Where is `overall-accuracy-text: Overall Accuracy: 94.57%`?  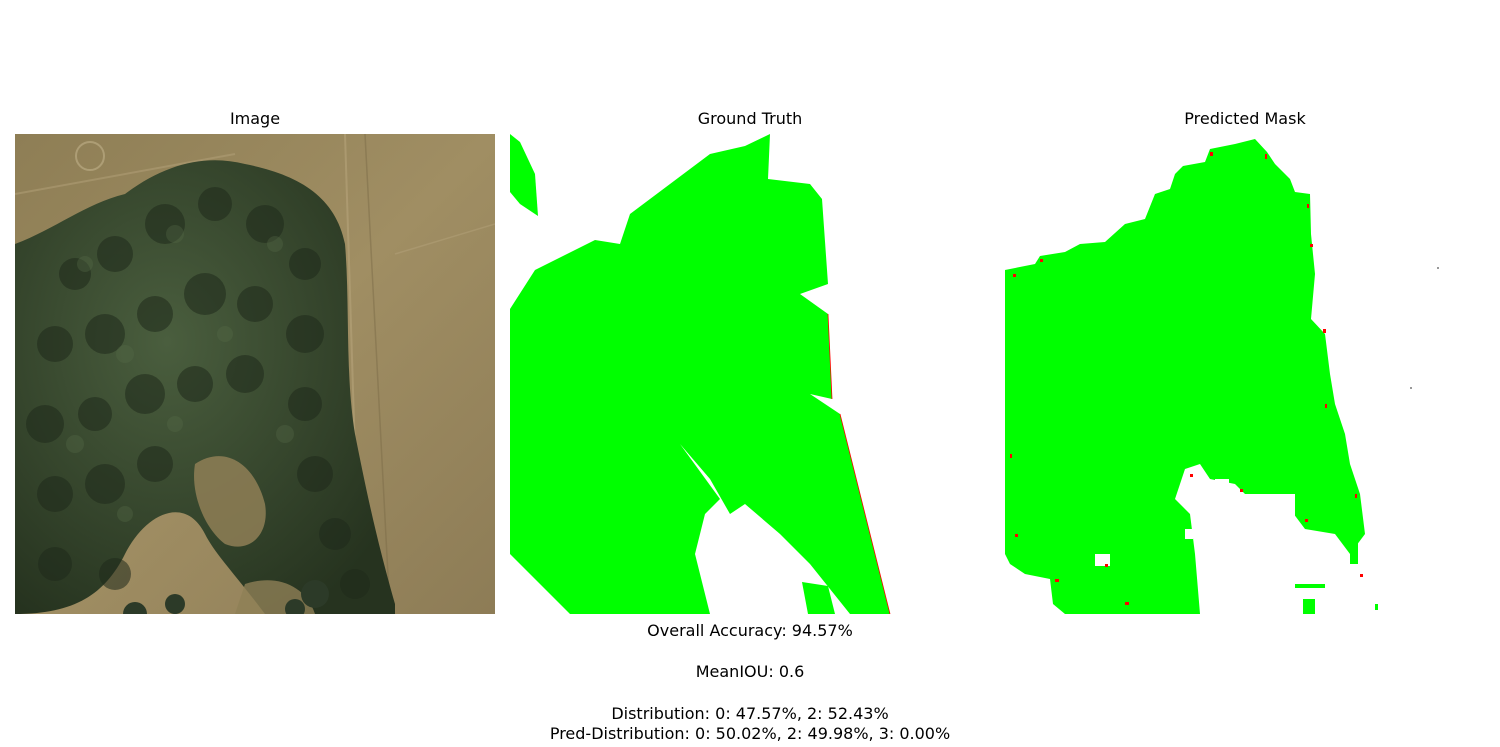 overall-accuracy-text: Overall Accuracy: 94.57% is located at coordinates (750, 630).